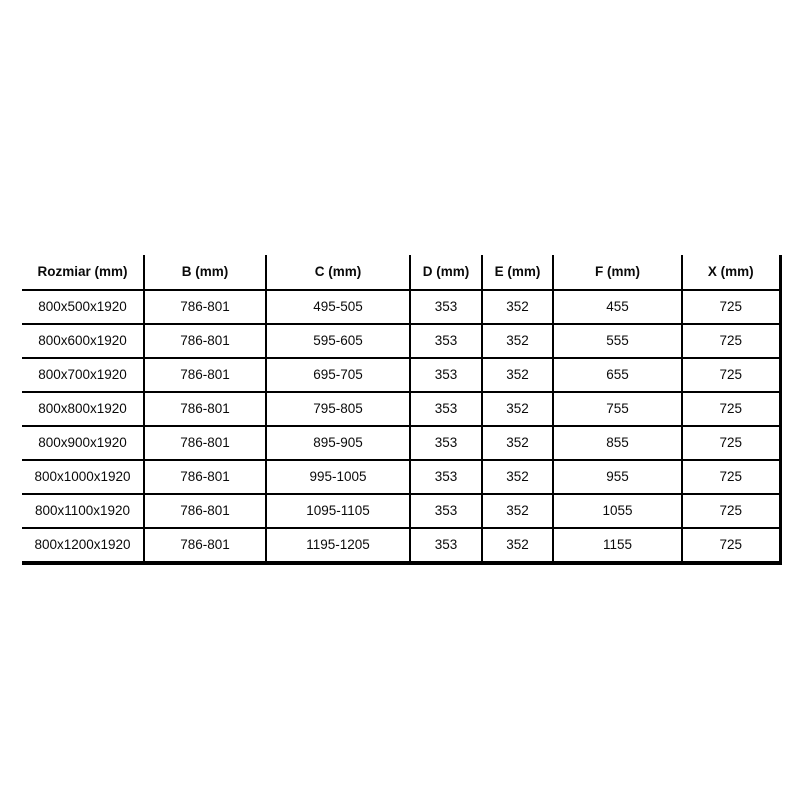 This screenshot has width=800, height=800. I want to click on cell-c: 695-705, so click(338, 375).